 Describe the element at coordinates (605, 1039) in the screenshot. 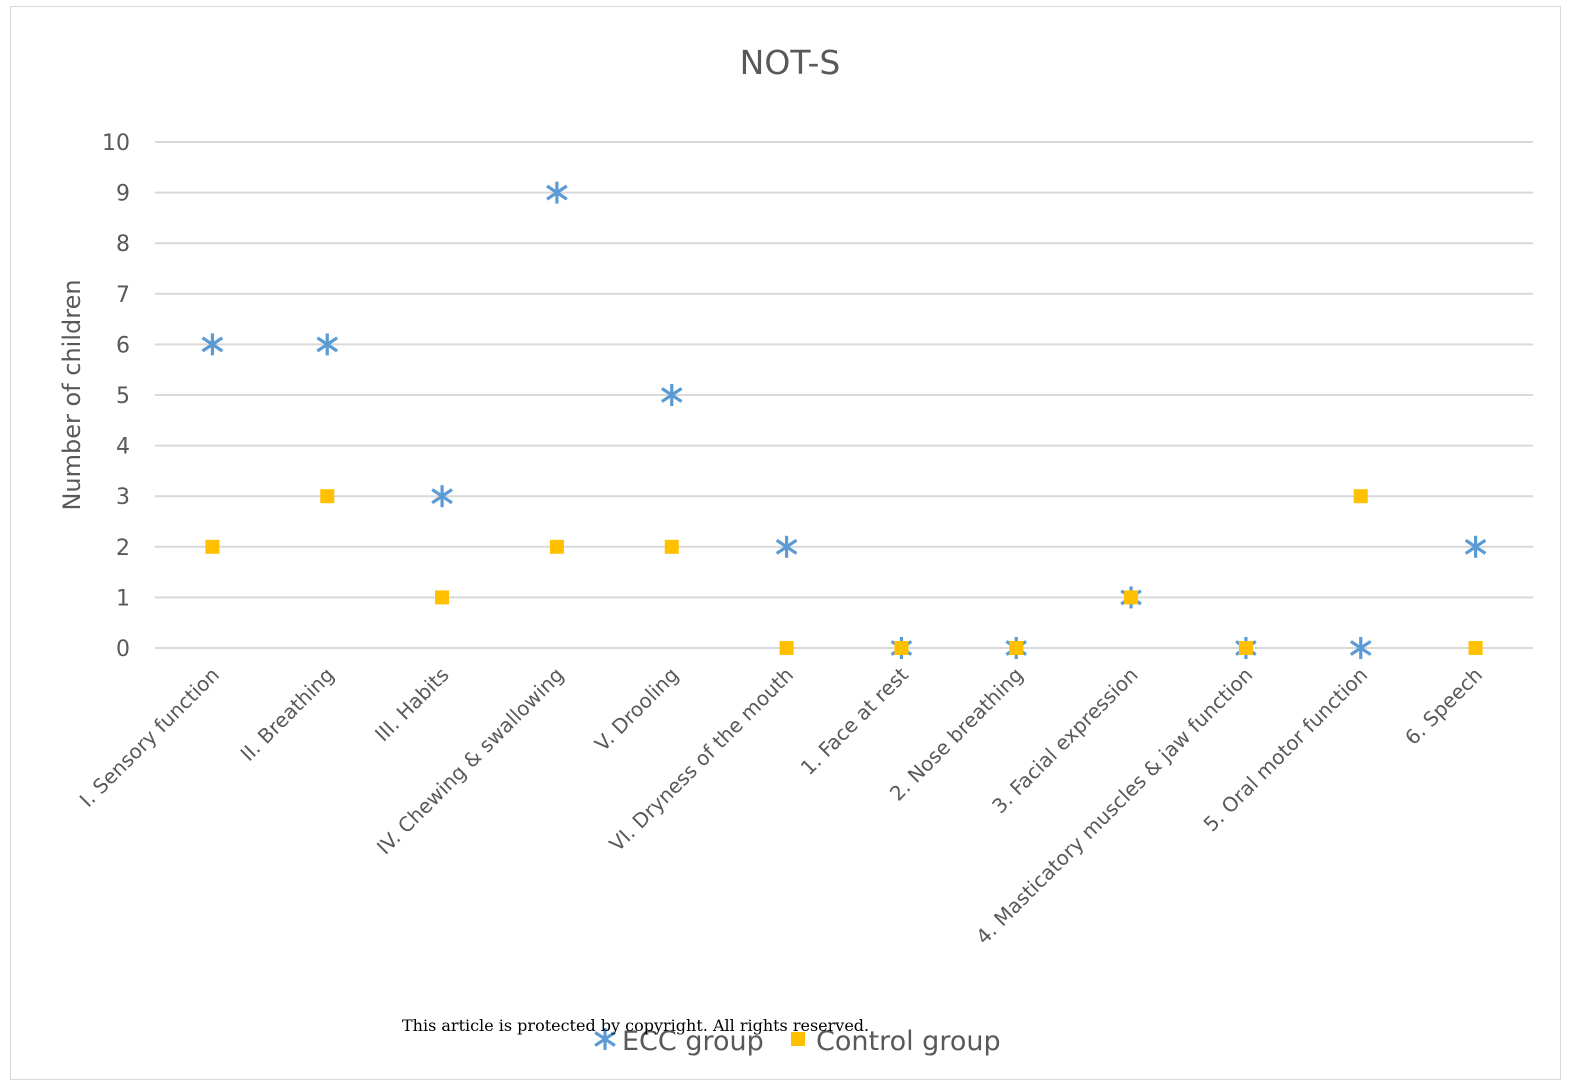

I see `legend-ecc-marker` at that location.